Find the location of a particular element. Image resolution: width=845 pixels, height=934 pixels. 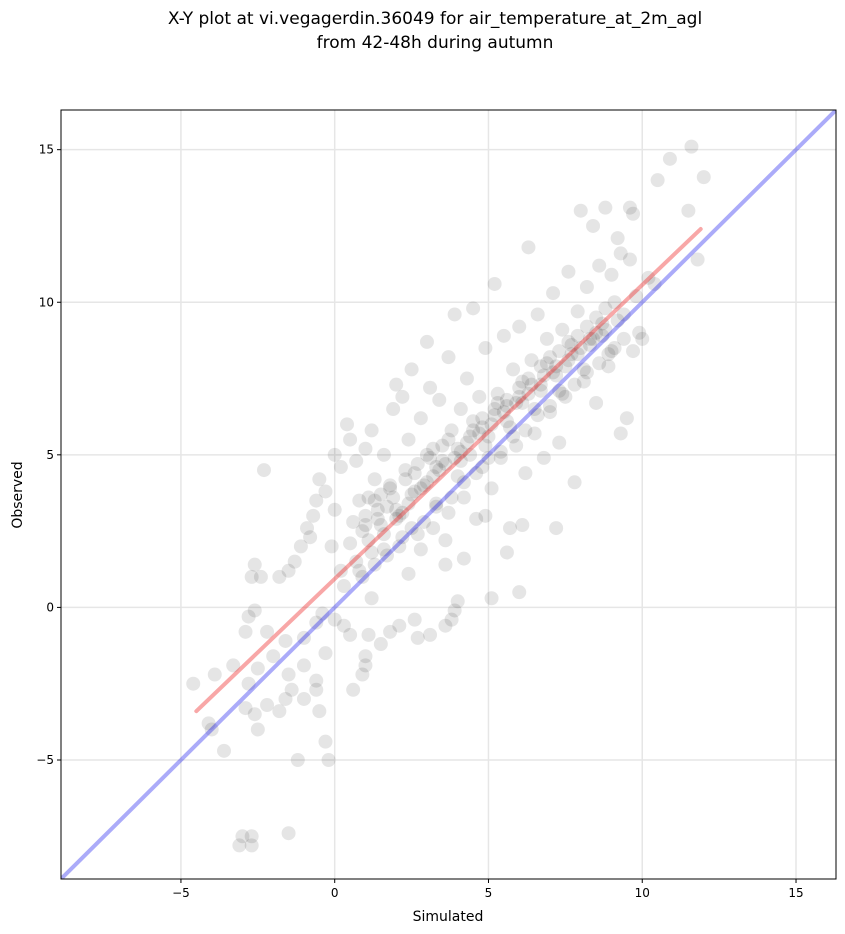

y-tick-label: 10 is located at coordinates (46, 302).